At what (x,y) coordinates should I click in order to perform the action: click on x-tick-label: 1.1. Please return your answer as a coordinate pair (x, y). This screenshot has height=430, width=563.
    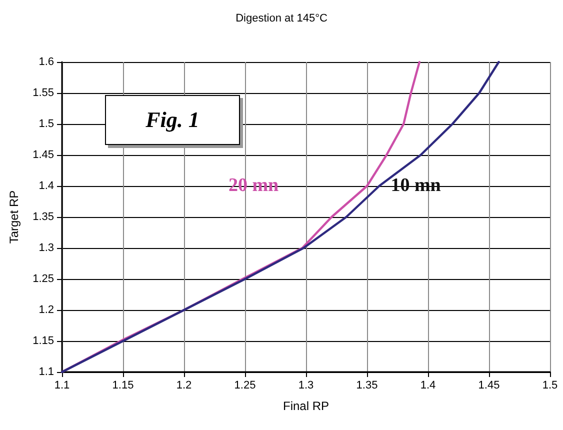
    Looking at the image, I should click on (62, 386).